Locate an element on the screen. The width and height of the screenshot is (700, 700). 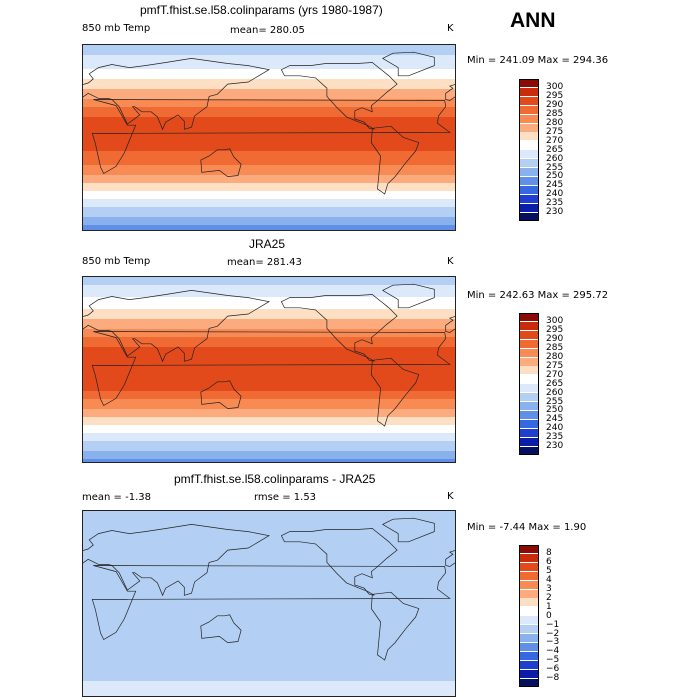
colorbar-tick-label: 265 is located at coordinates (555, 383).